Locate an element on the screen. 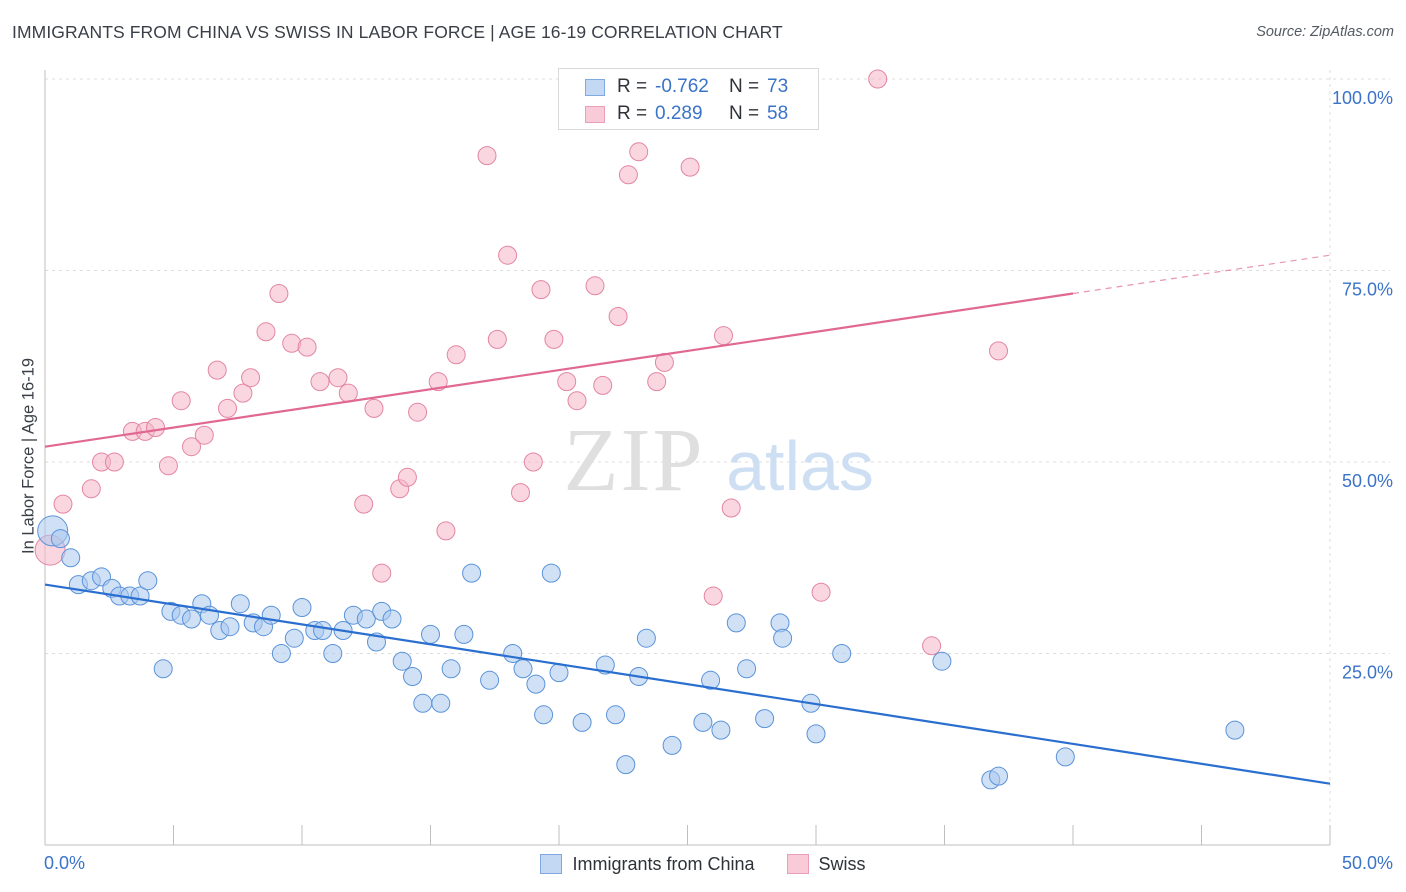 The image size is (1406, 892). r-value: -0.762 is located at coordinates (682, 86).